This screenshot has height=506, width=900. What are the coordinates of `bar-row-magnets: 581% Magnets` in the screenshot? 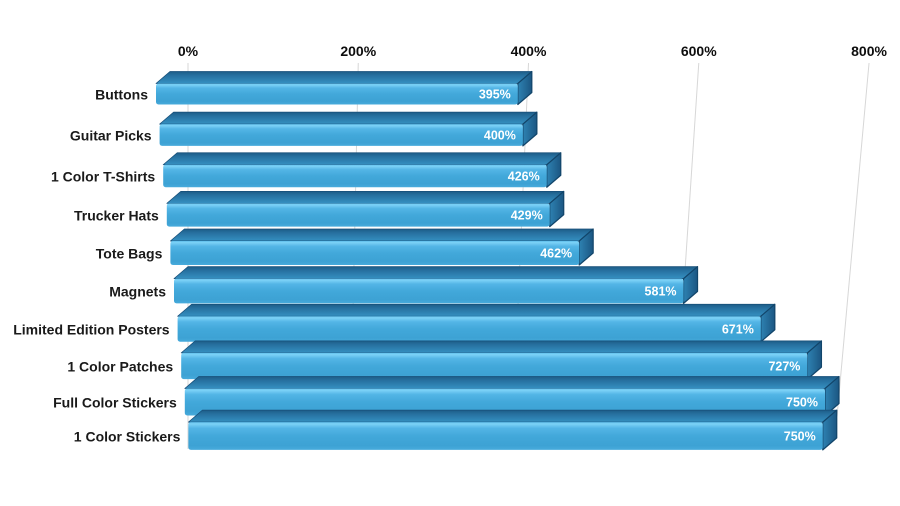 It's located at (404, 285).